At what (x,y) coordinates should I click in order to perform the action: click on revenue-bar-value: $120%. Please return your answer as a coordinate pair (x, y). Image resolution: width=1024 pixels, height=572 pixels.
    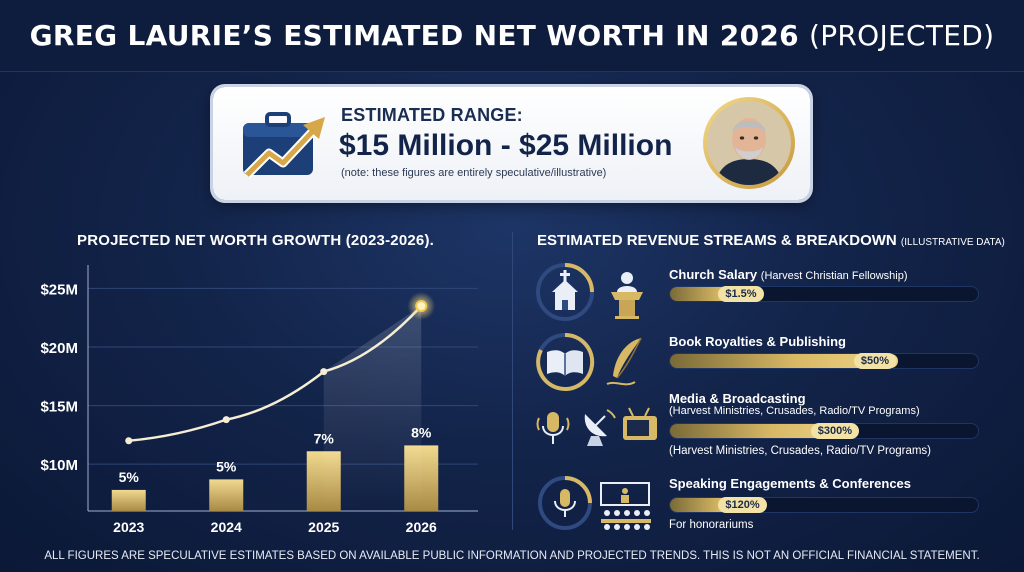
    Looking at the image, I should click on (742, 505).